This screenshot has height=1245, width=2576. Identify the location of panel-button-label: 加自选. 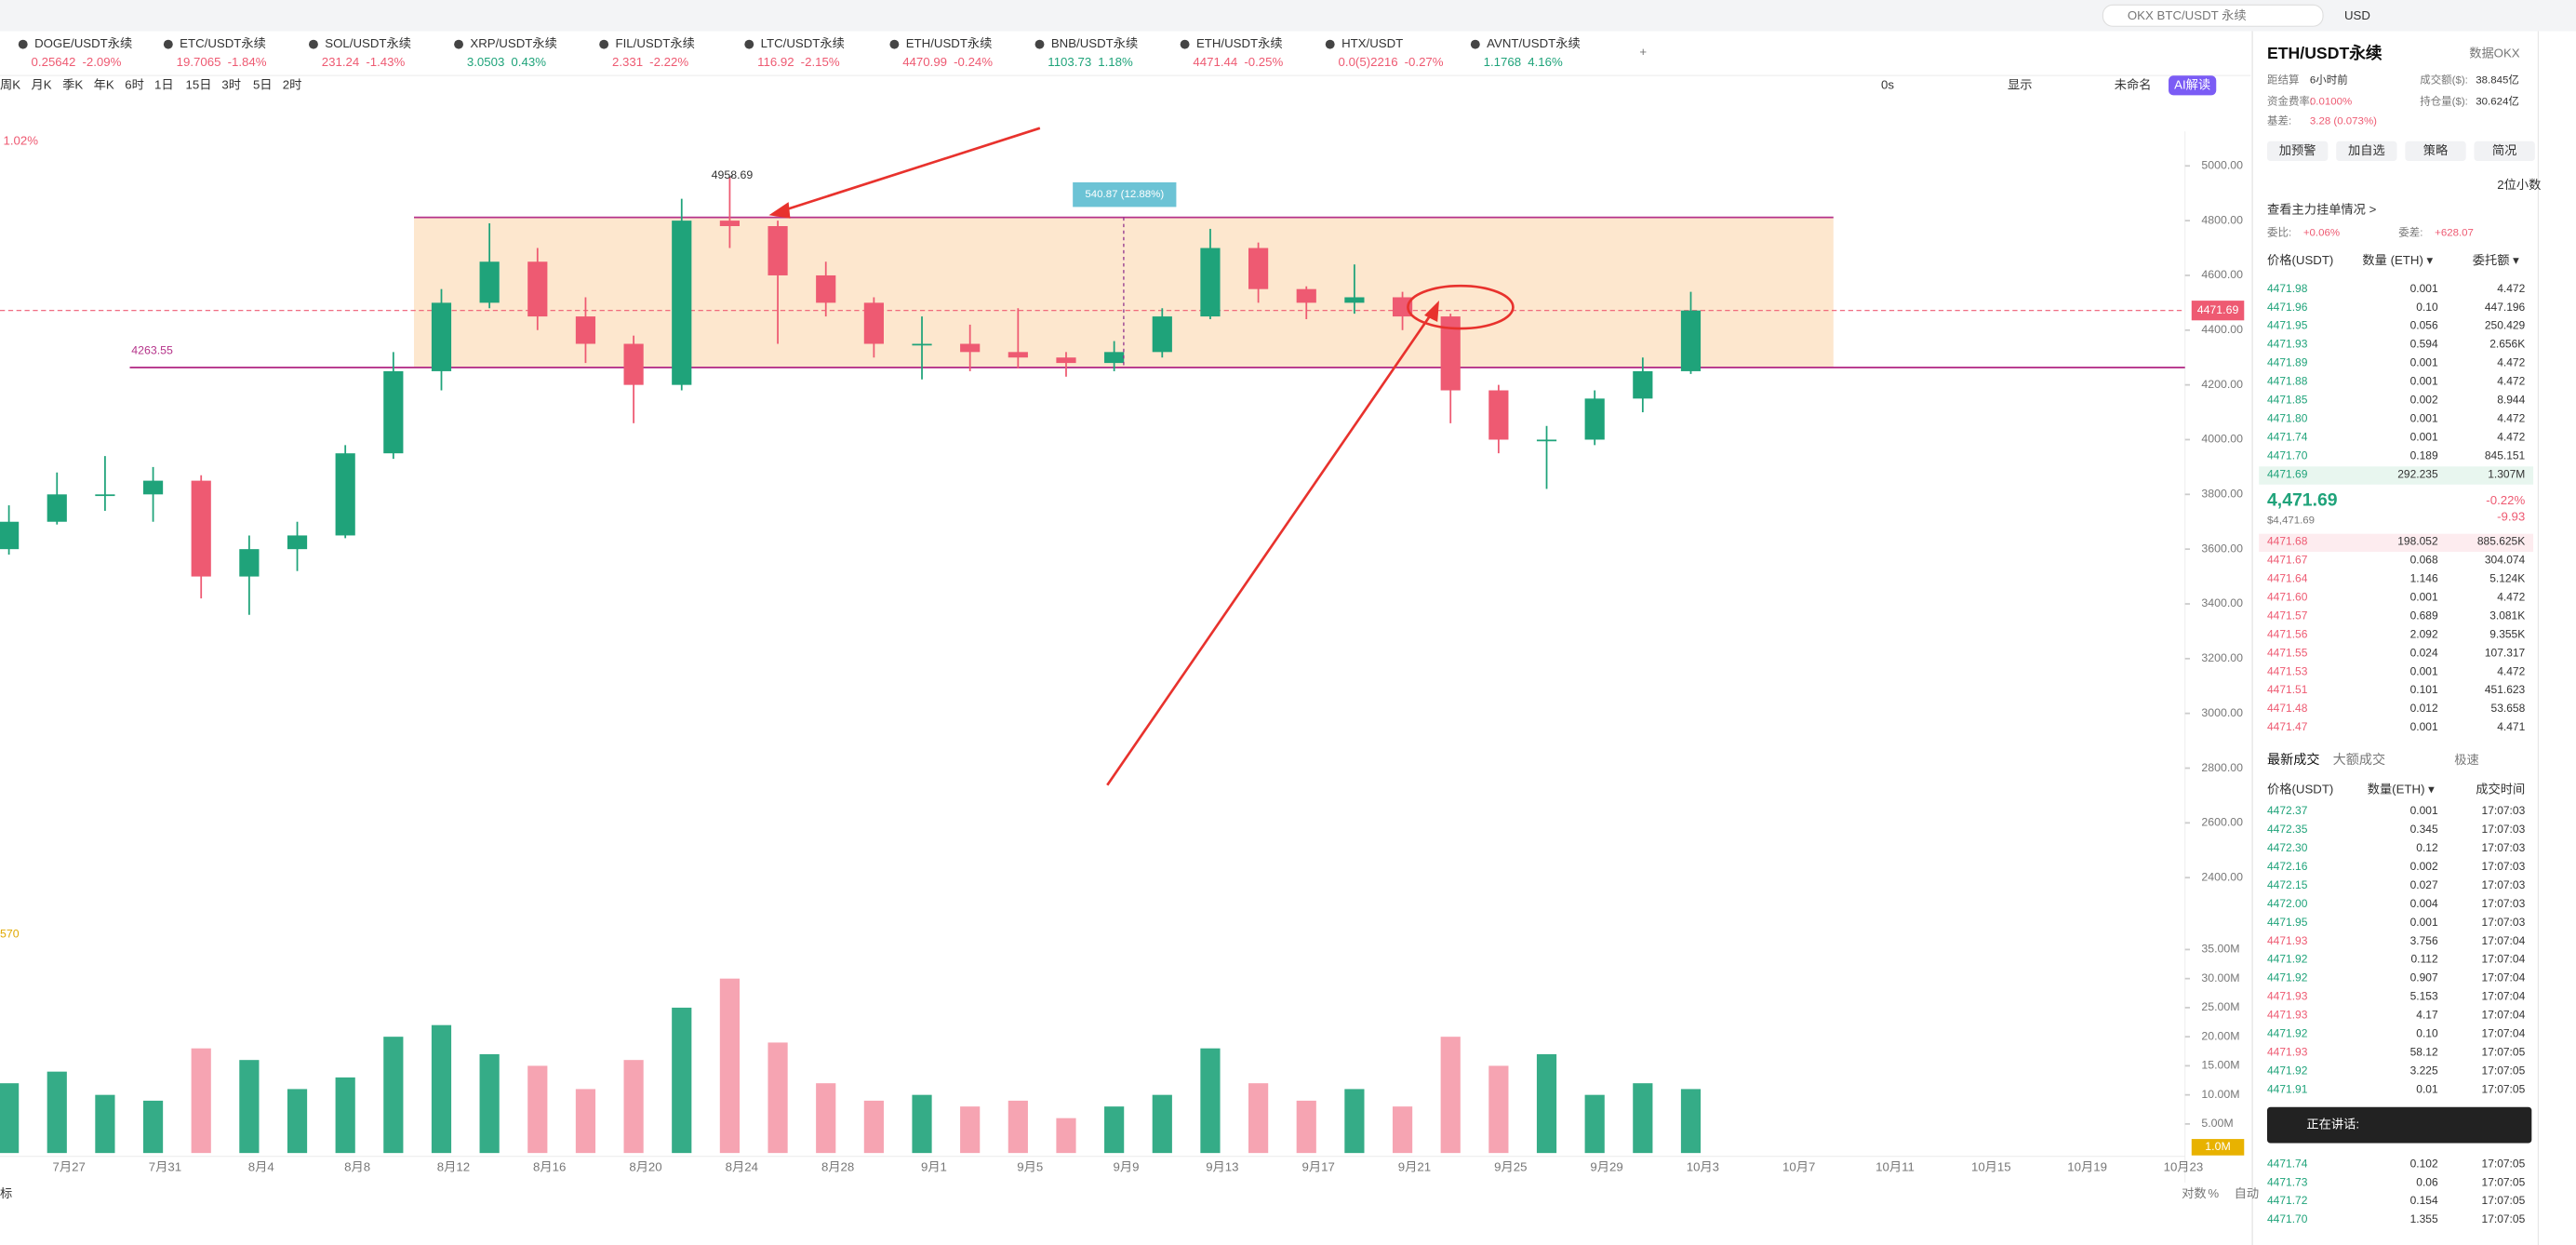
(2366, 150).